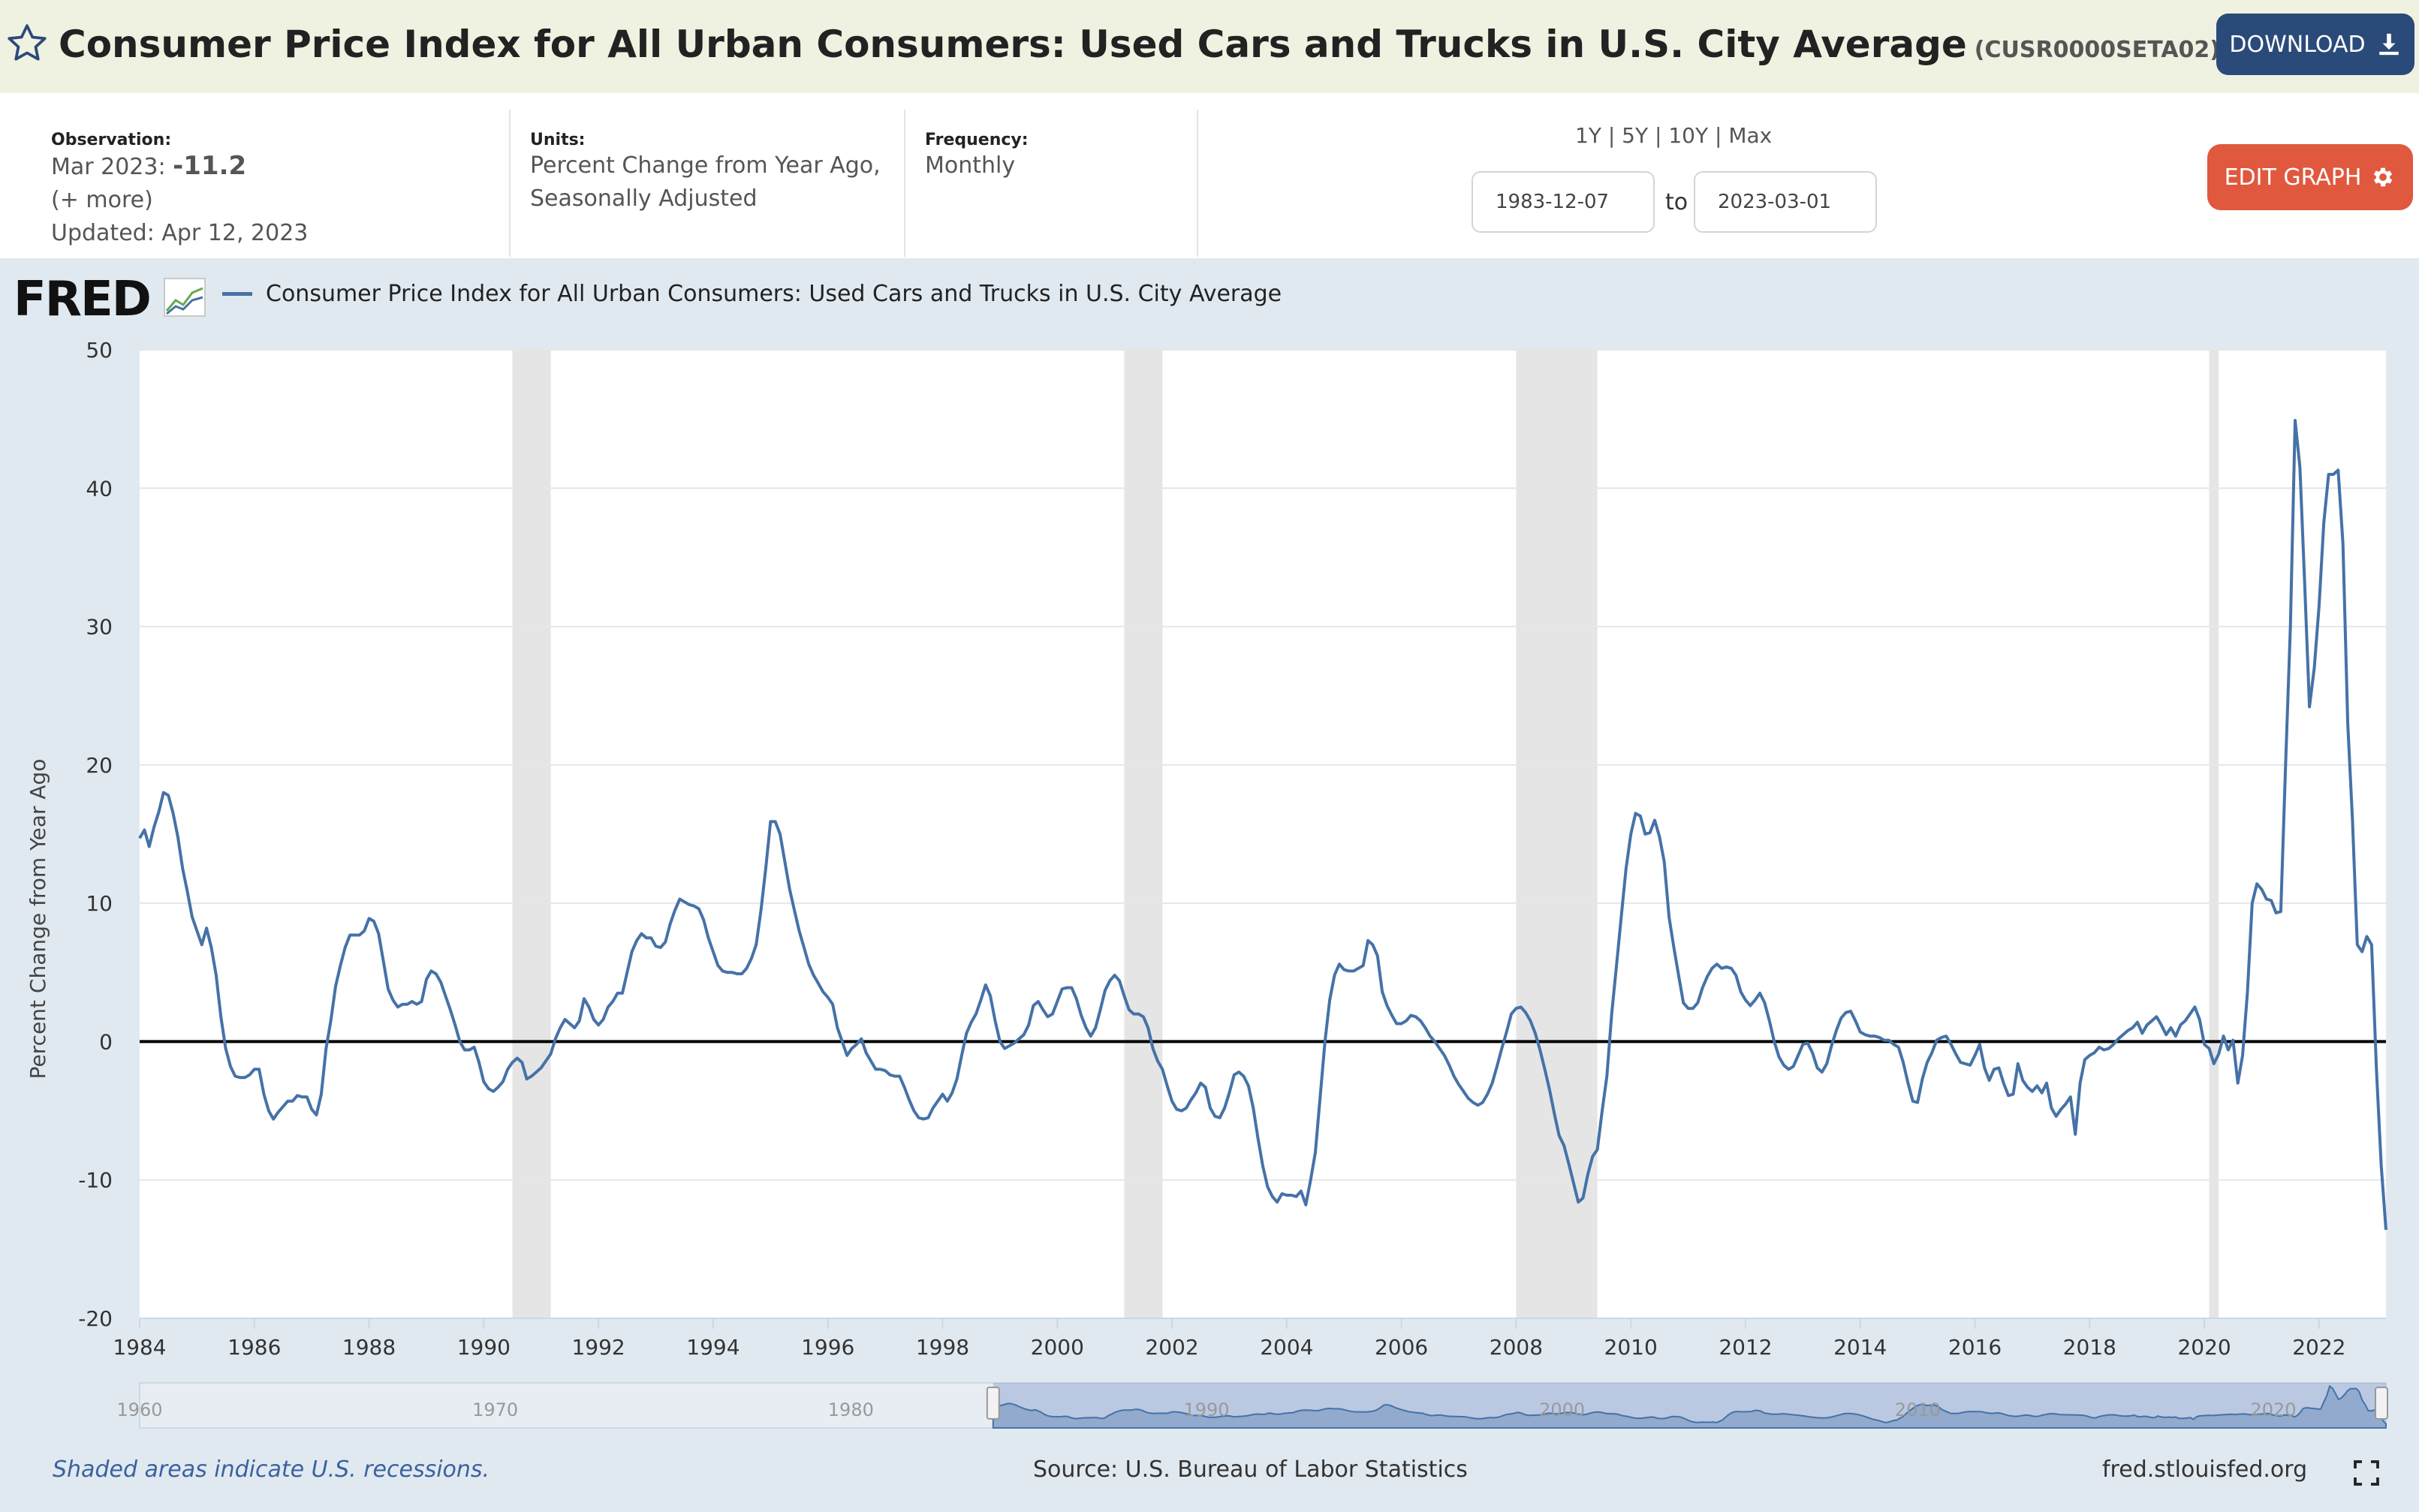 The height and width of the screenshot is (1512, 2419). I want to click on range-navigator: 1960 1970 1980 1990 2000 2010 2020, so click(1252, 1406).